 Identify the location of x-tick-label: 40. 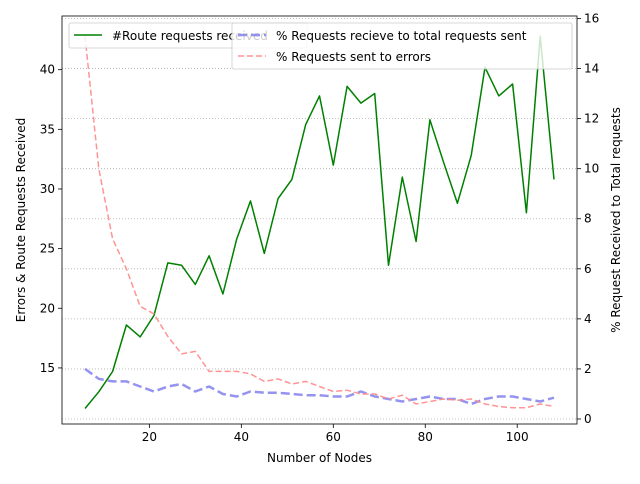
(241, 437).